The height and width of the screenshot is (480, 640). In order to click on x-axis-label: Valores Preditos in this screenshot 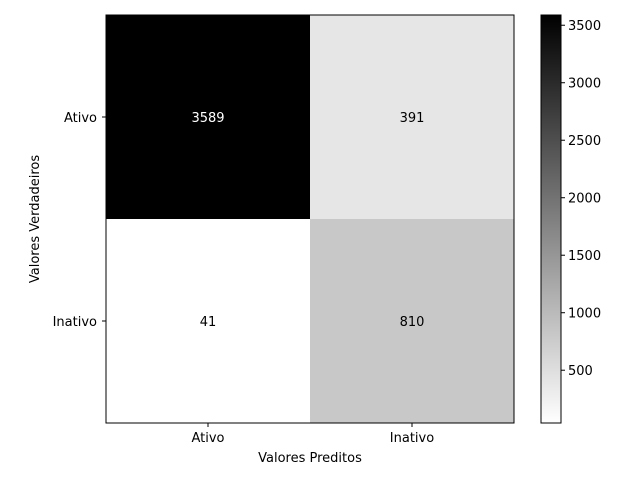, I will do `click(310, 458)`.